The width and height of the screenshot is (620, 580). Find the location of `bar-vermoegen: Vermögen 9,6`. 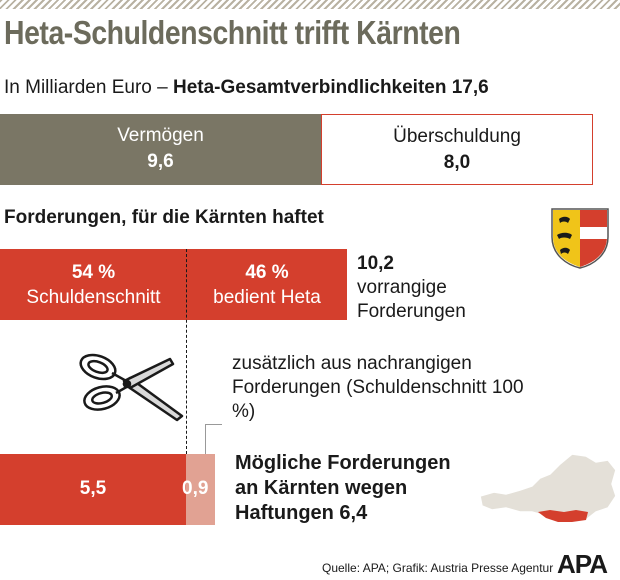

bar-vermoegen: Vermögen 9,6 is located at coordinates (160, 149).